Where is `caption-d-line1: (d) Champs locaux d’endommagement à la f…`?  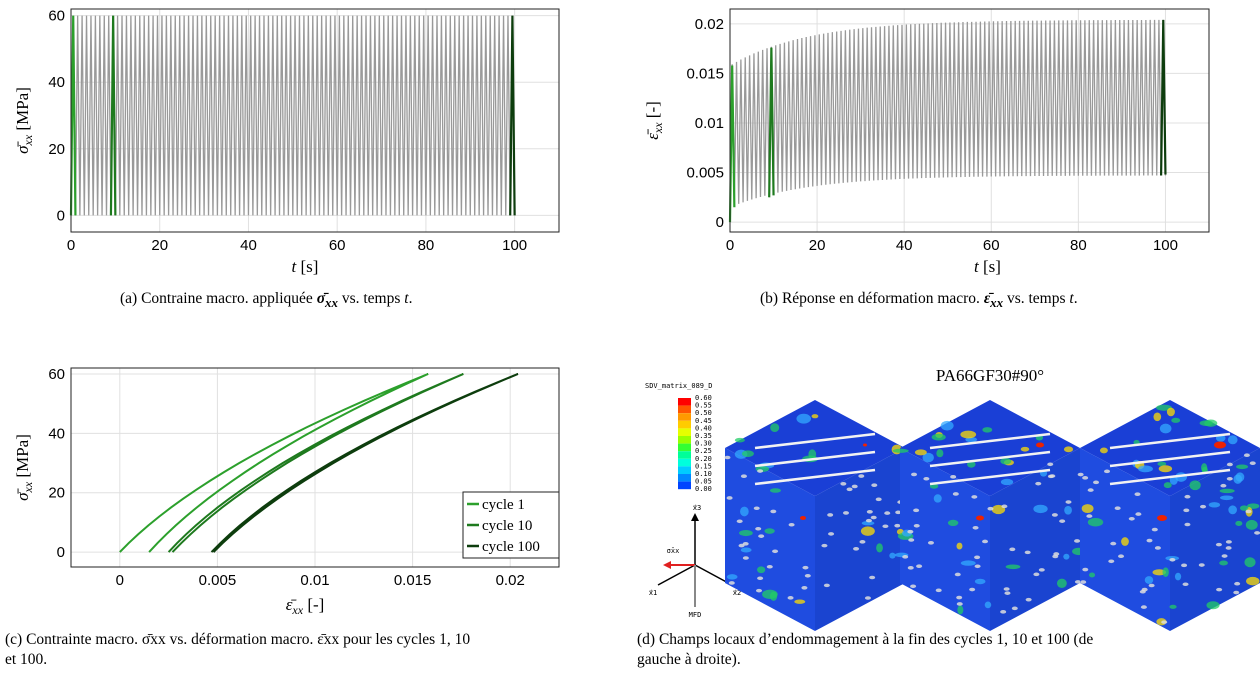
caption-d-line1: (d) Champs locaux d’endommagement à la f… is located at coordinates (865, 639).